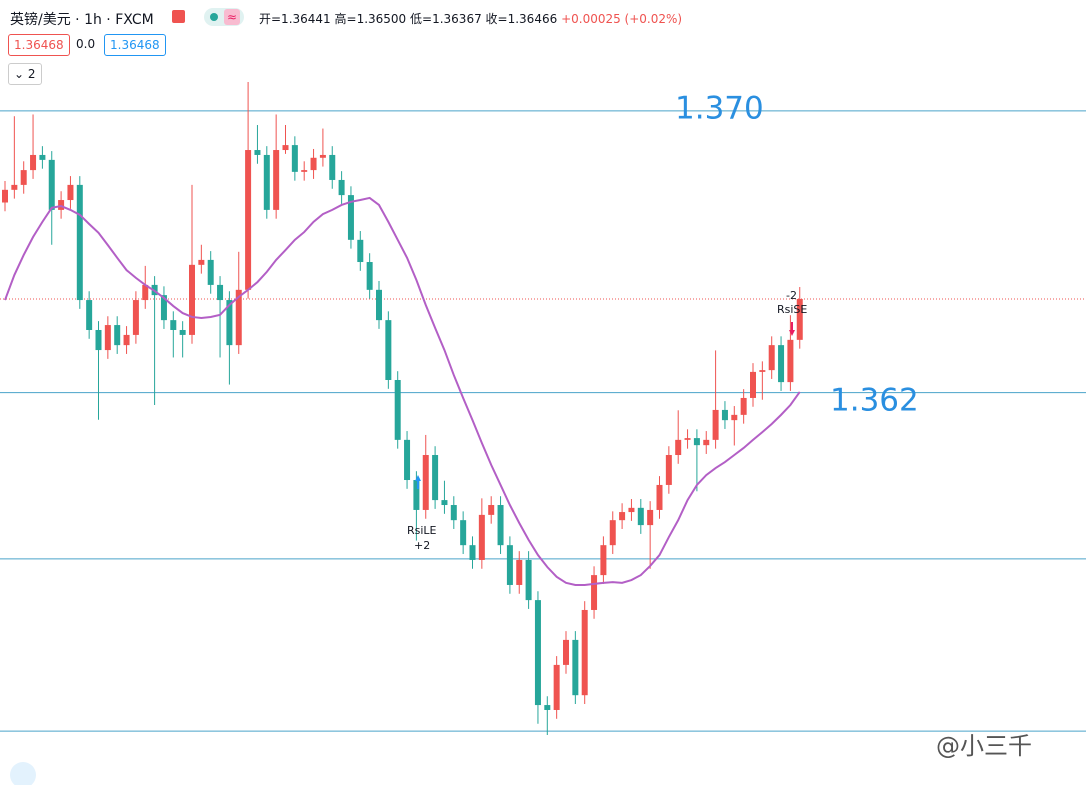  Describe the element at coordinates (792, 329) in the screenshot. I see `short-arrow` at that location.